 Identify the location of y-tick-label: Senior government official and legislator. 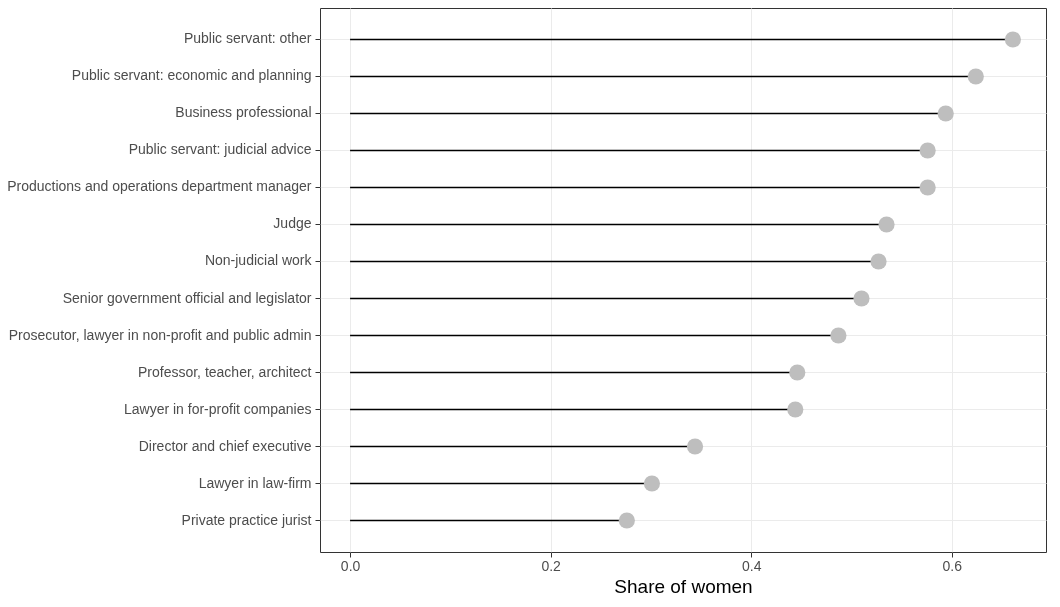
(187, 297).